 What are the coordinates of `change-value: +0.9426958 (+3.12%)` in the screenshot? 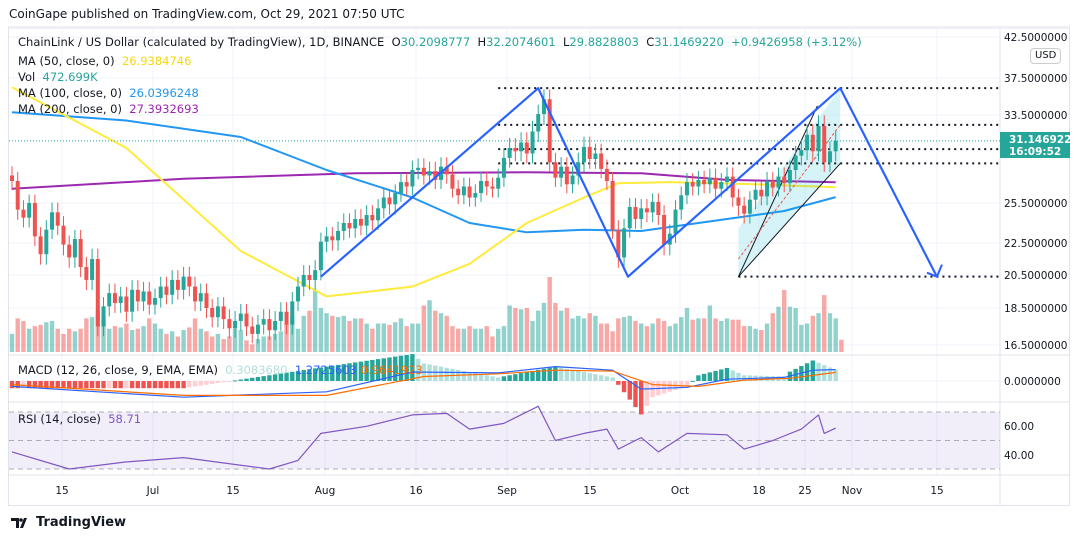 It's located at (796, 42).